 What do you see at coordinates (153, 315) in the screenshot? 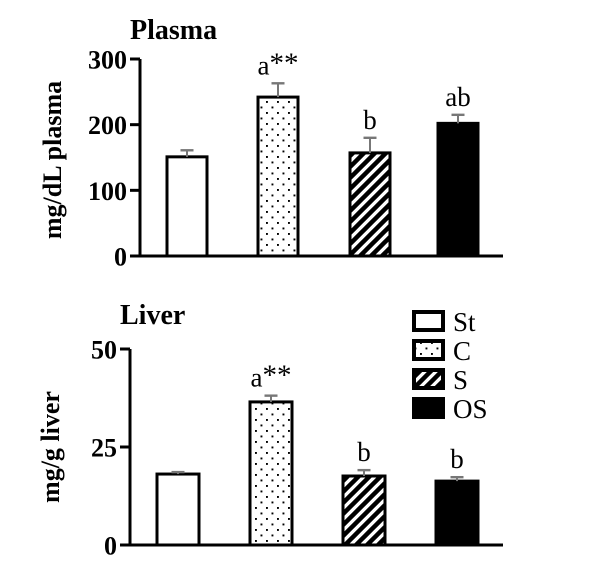
I see `liver-title: Liver` at bounding box center [153, 315].